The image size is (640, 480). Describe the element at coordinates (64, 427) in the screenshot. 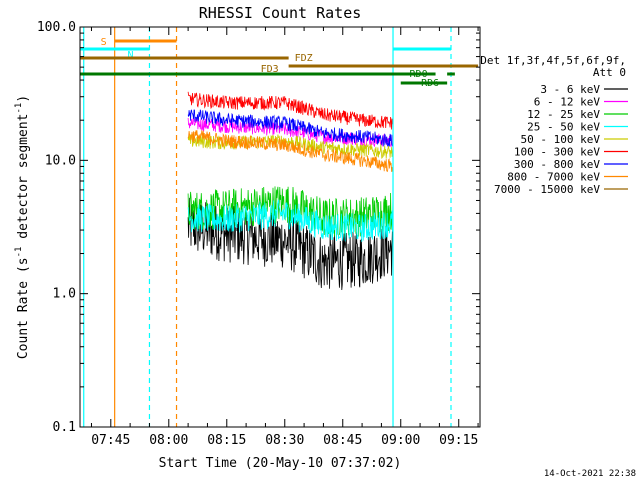

I see `y-tick-label-0: 0.1` at that location.